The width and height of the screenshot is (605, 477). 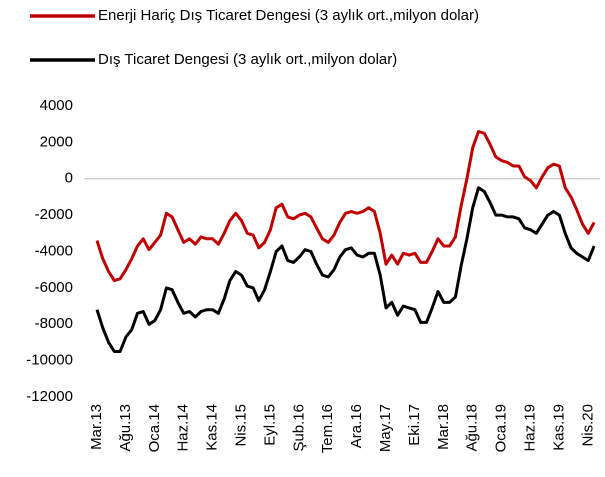 What do you see at coordinates (56, 141) in the screenshot?
I see `y-tick-label: 2000` at bounding box center [56, 141].